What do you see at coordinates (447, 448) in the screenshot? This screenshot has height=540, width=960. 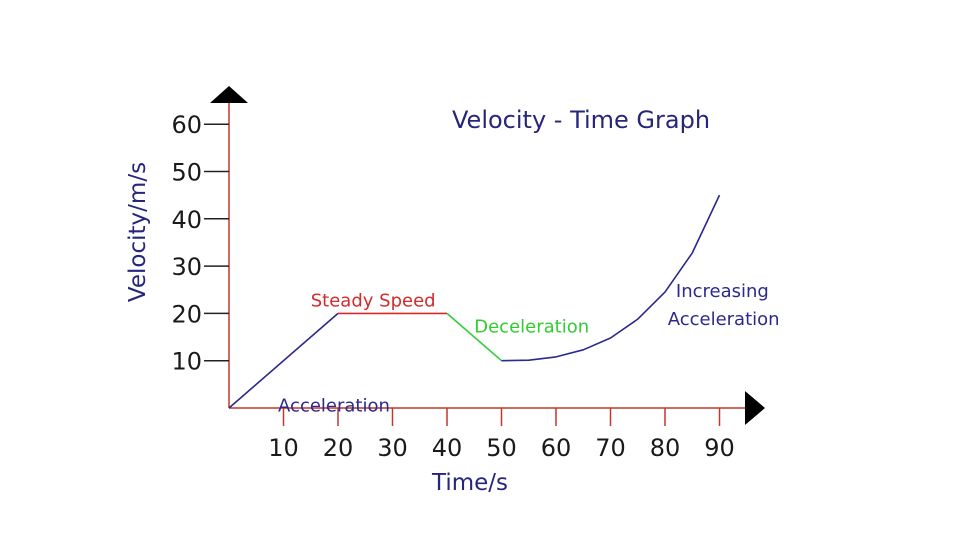 I see `x-tick-label: 40` at bounding box center [447, 448].